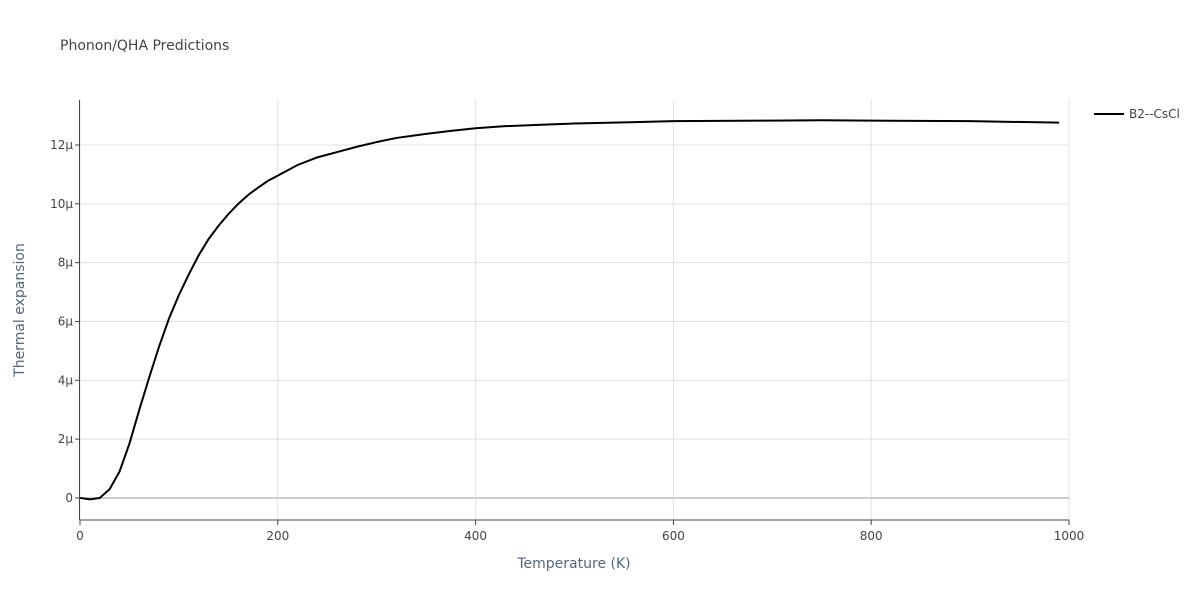  What do you see at coordinates (80, 536) in the screenshot?
I see `x-tick-label: 0` at bounding box center [80, 536].